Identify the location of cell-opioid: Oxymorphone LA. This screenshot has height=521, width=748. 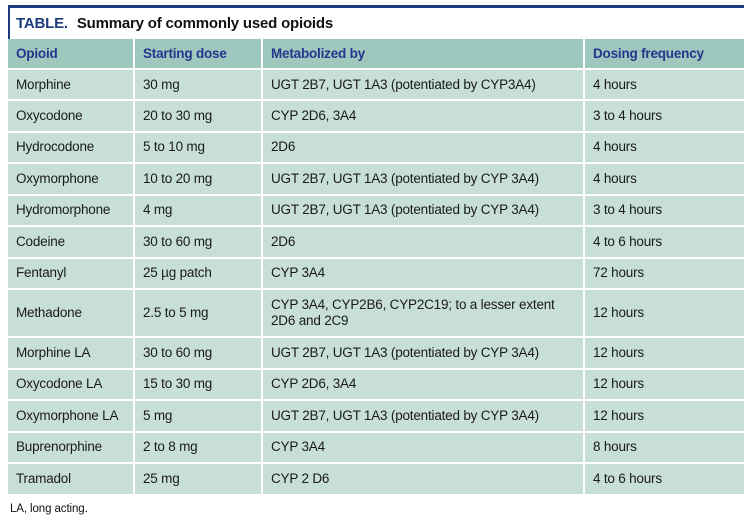
(71, 416).